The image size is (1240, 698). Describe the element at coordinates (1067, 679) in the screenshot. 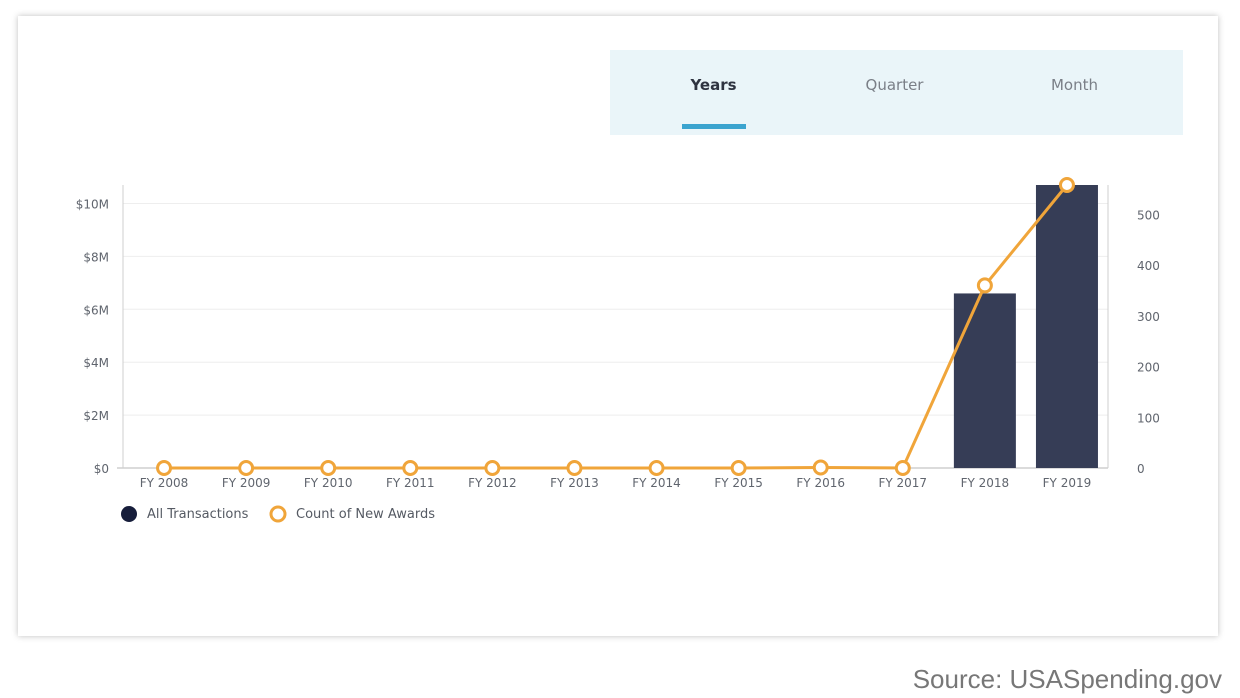

I see `source-caption: Source: USASpending.gov` at that location.